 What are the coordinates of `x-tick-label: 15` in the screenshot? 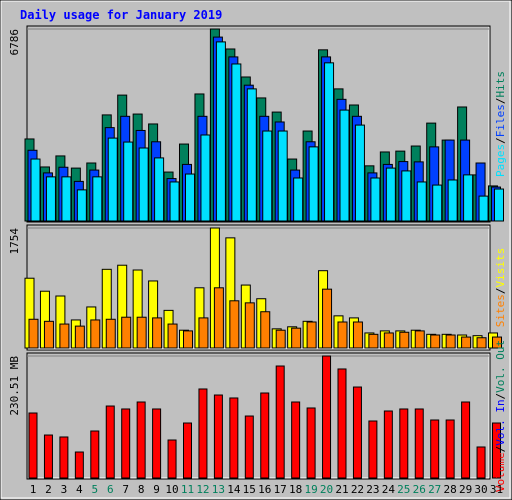 It's located at (249, 489).